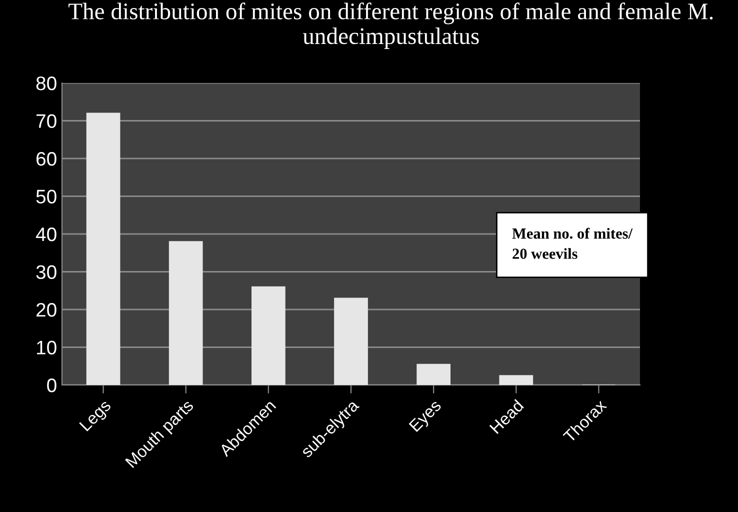 This screenshot has height=512, width=738. I want to click on annotation: Mean no. of mites/ 20 weevils, so click(572, 243).